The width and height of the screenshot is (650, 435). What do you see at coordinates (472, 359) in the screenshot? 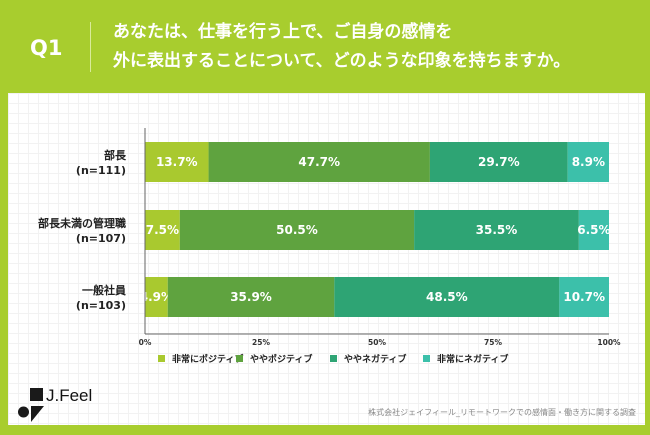
I see `legend-label: 非常にネガティブ` at bounding box center [472, 359].